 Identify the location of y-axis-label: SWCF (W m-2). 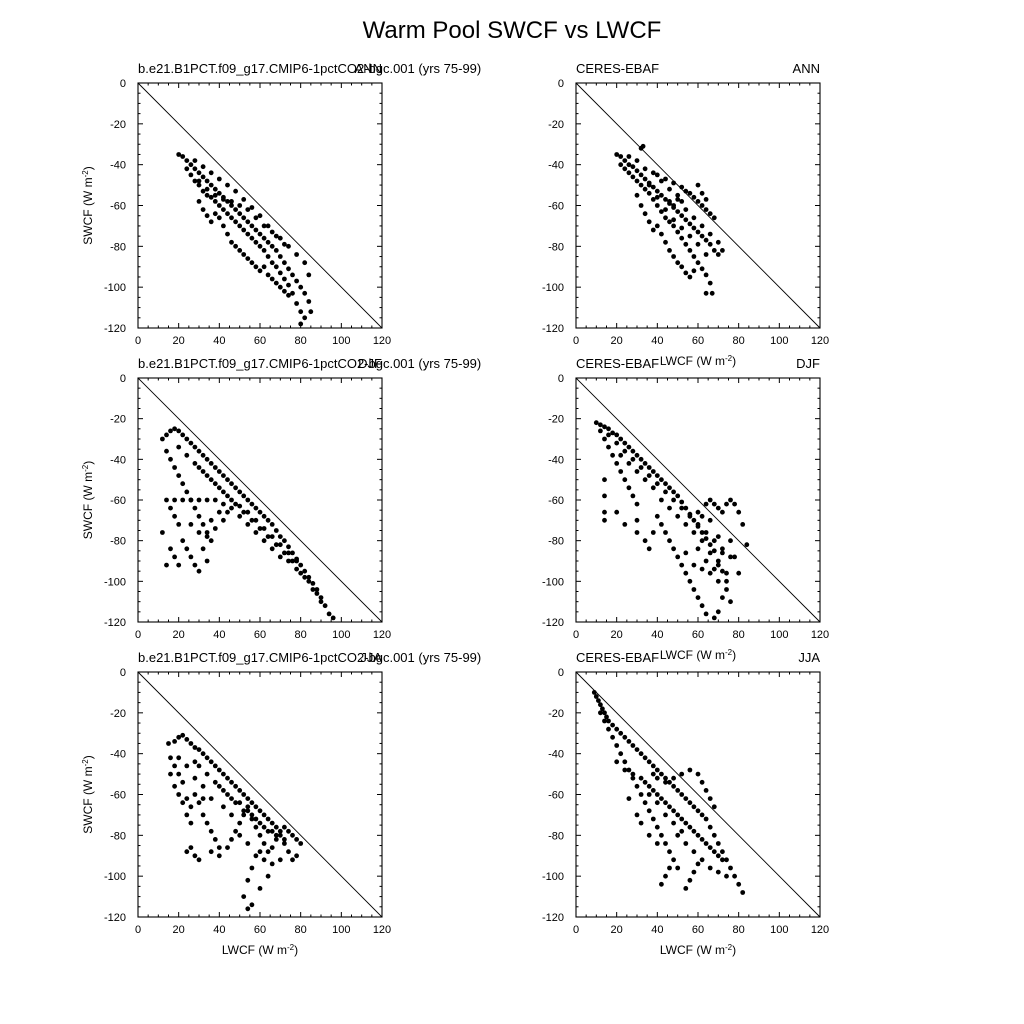
(88, 500).